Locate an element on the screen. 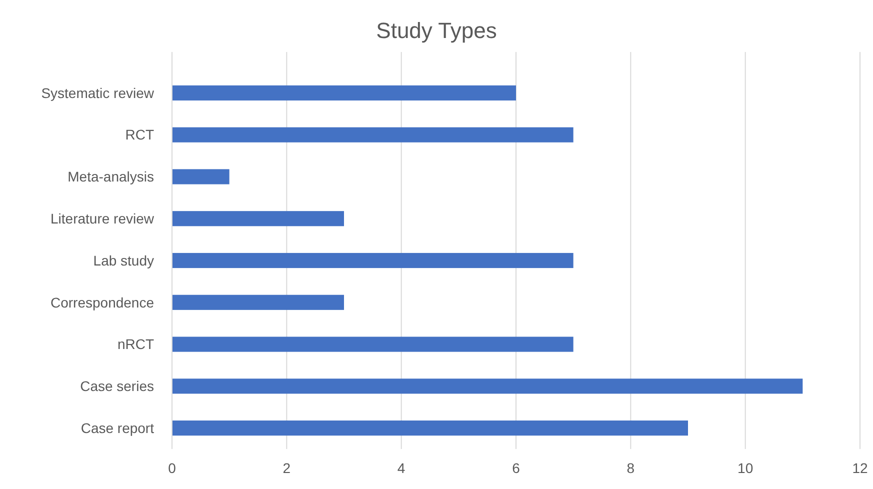 This screenshot has height=489, width=873. y-tick-label: nRCT is located at coordinates (135, 344).